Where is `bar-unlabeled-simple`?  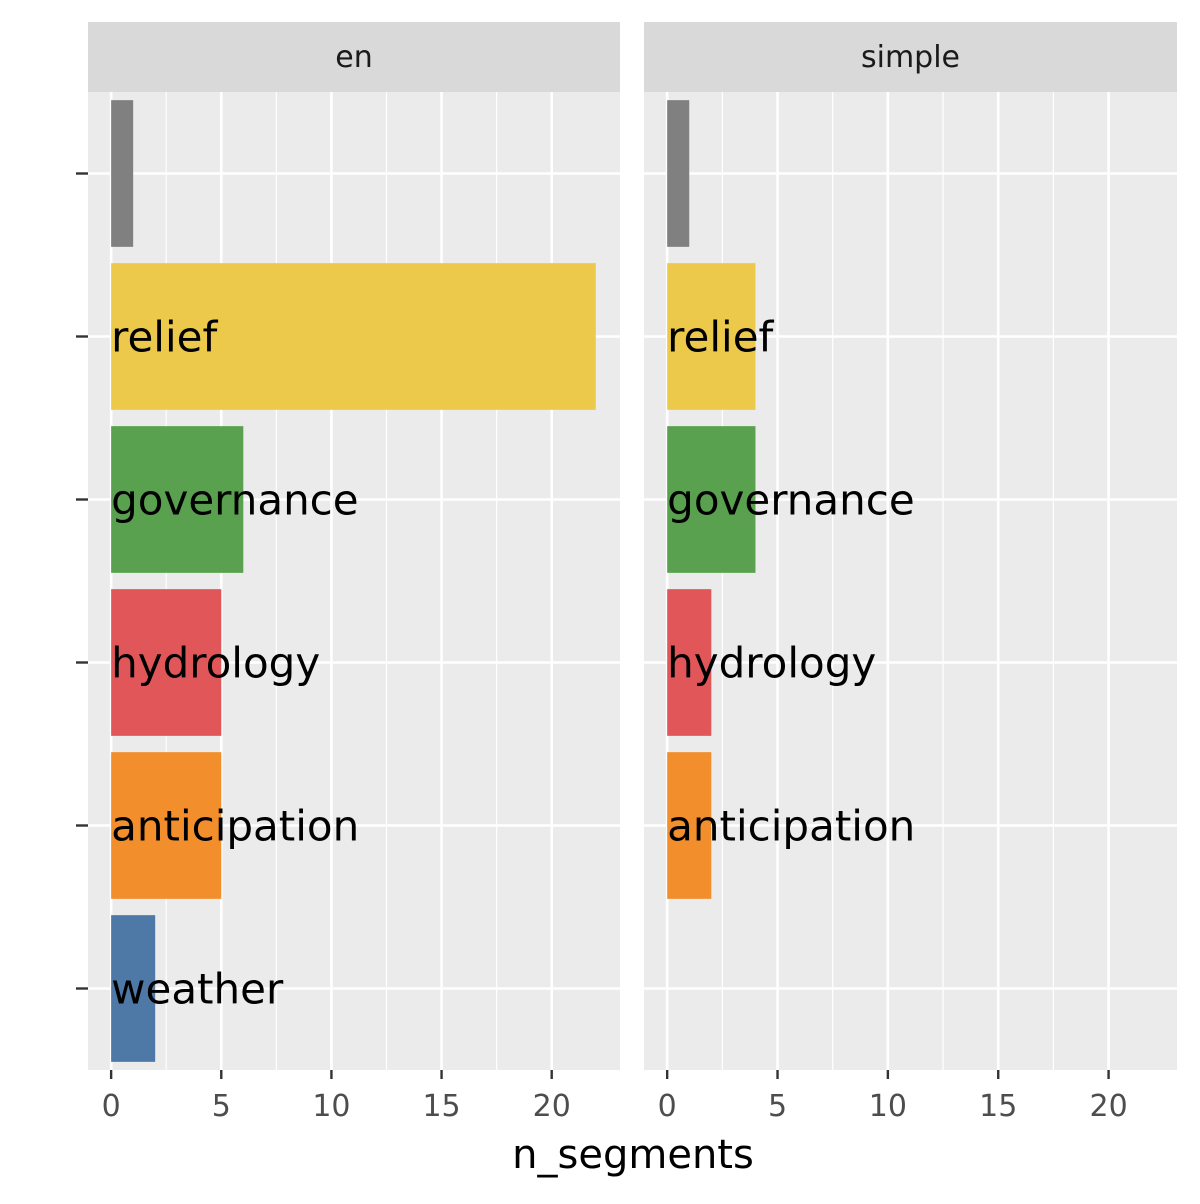
bar-unlabeled-simple is located at coordinates (678, 173).